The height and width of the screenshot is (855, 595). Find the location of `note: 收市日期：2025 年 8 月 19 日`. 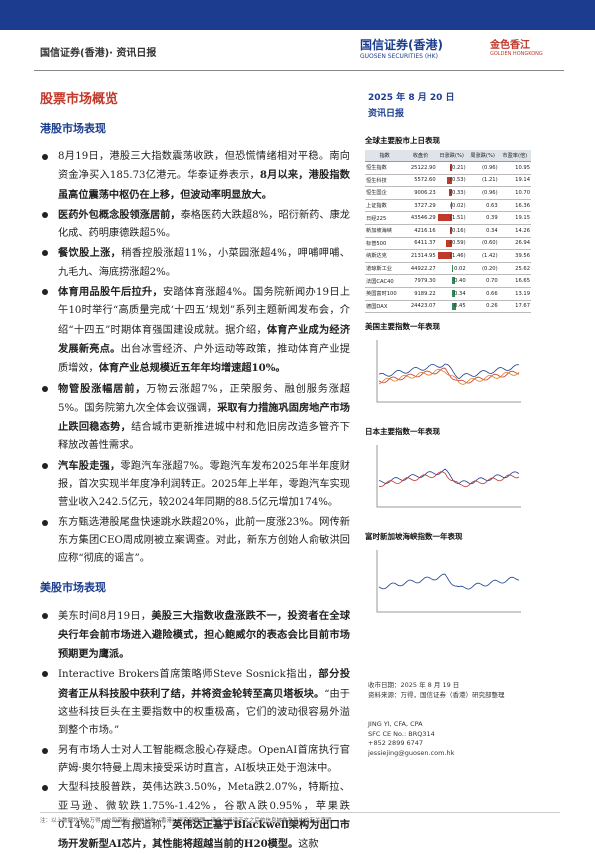

note: 收市日期：2025 年 8 月 19 日 is located at coordinates (453, 685).